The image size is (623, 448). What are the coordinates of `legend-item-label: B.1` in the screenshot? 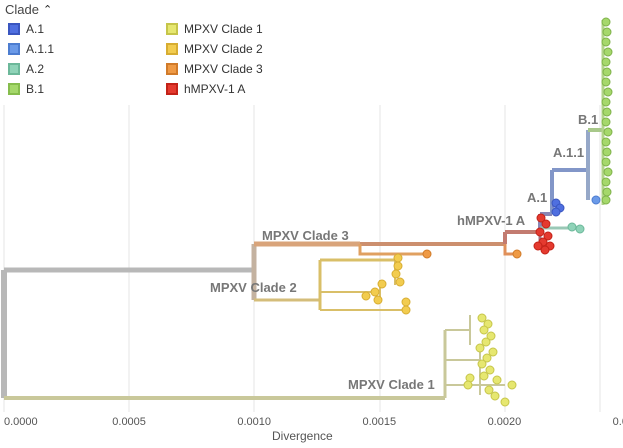 It's located at (35, 89).